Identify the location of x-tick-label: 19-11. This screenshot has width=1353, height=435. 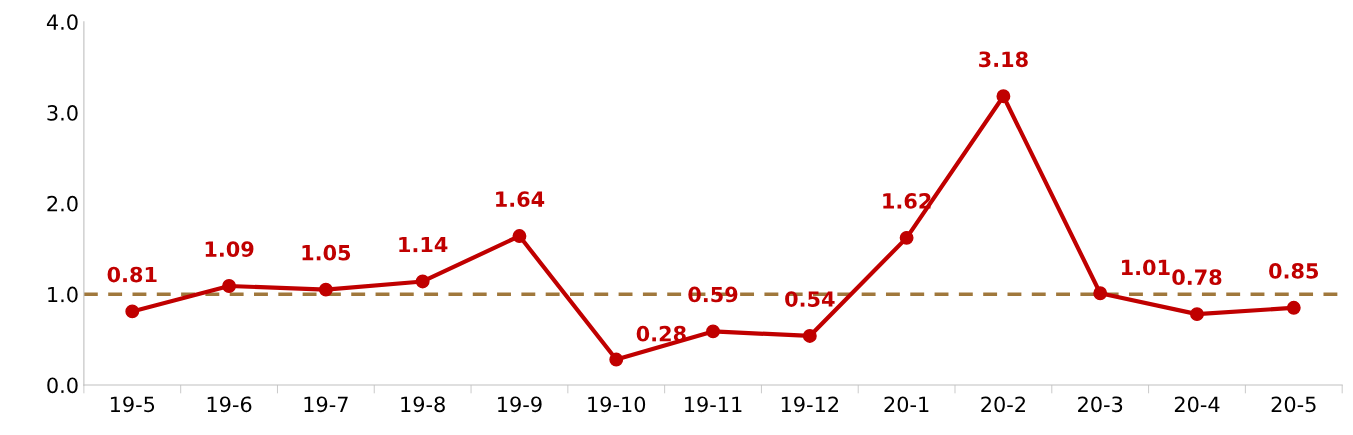
(713, 404).